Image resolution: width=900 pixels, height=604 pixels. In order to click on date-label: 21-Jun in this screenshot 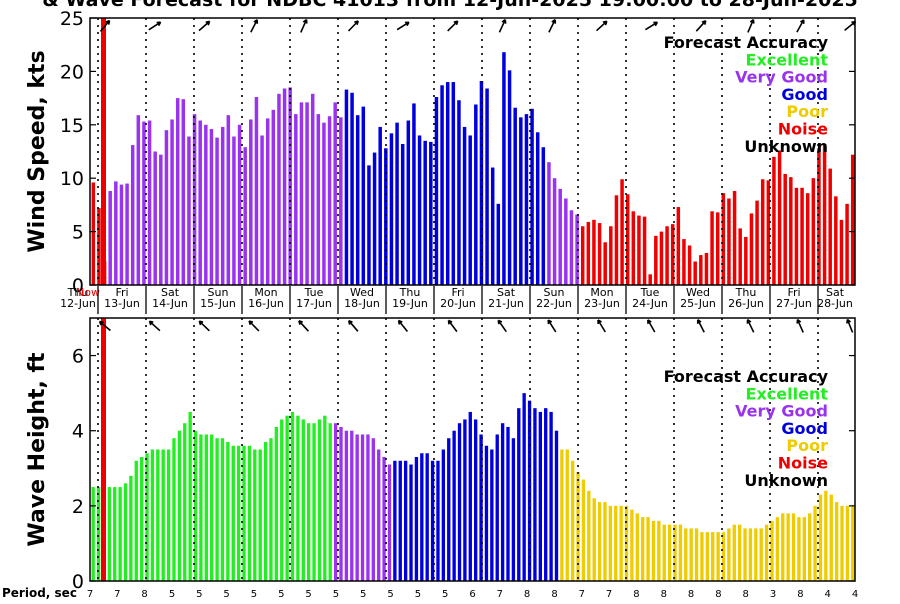, I will do `click(506, 303)`.